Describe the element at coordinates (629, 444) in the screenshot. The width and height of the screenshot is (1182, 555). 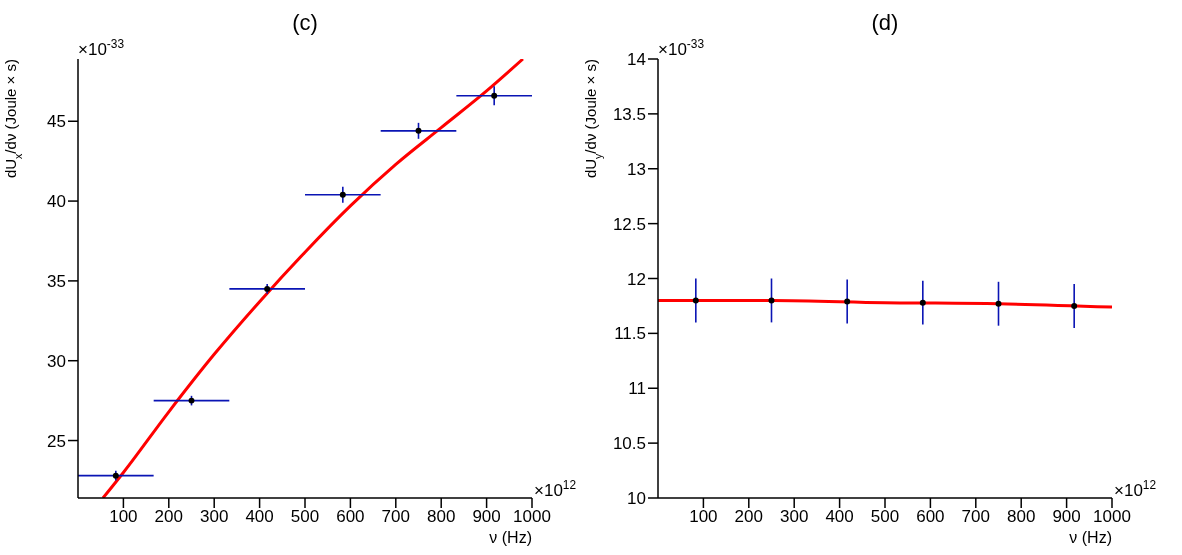
I see `y-tick-label: 10.5` at that location.